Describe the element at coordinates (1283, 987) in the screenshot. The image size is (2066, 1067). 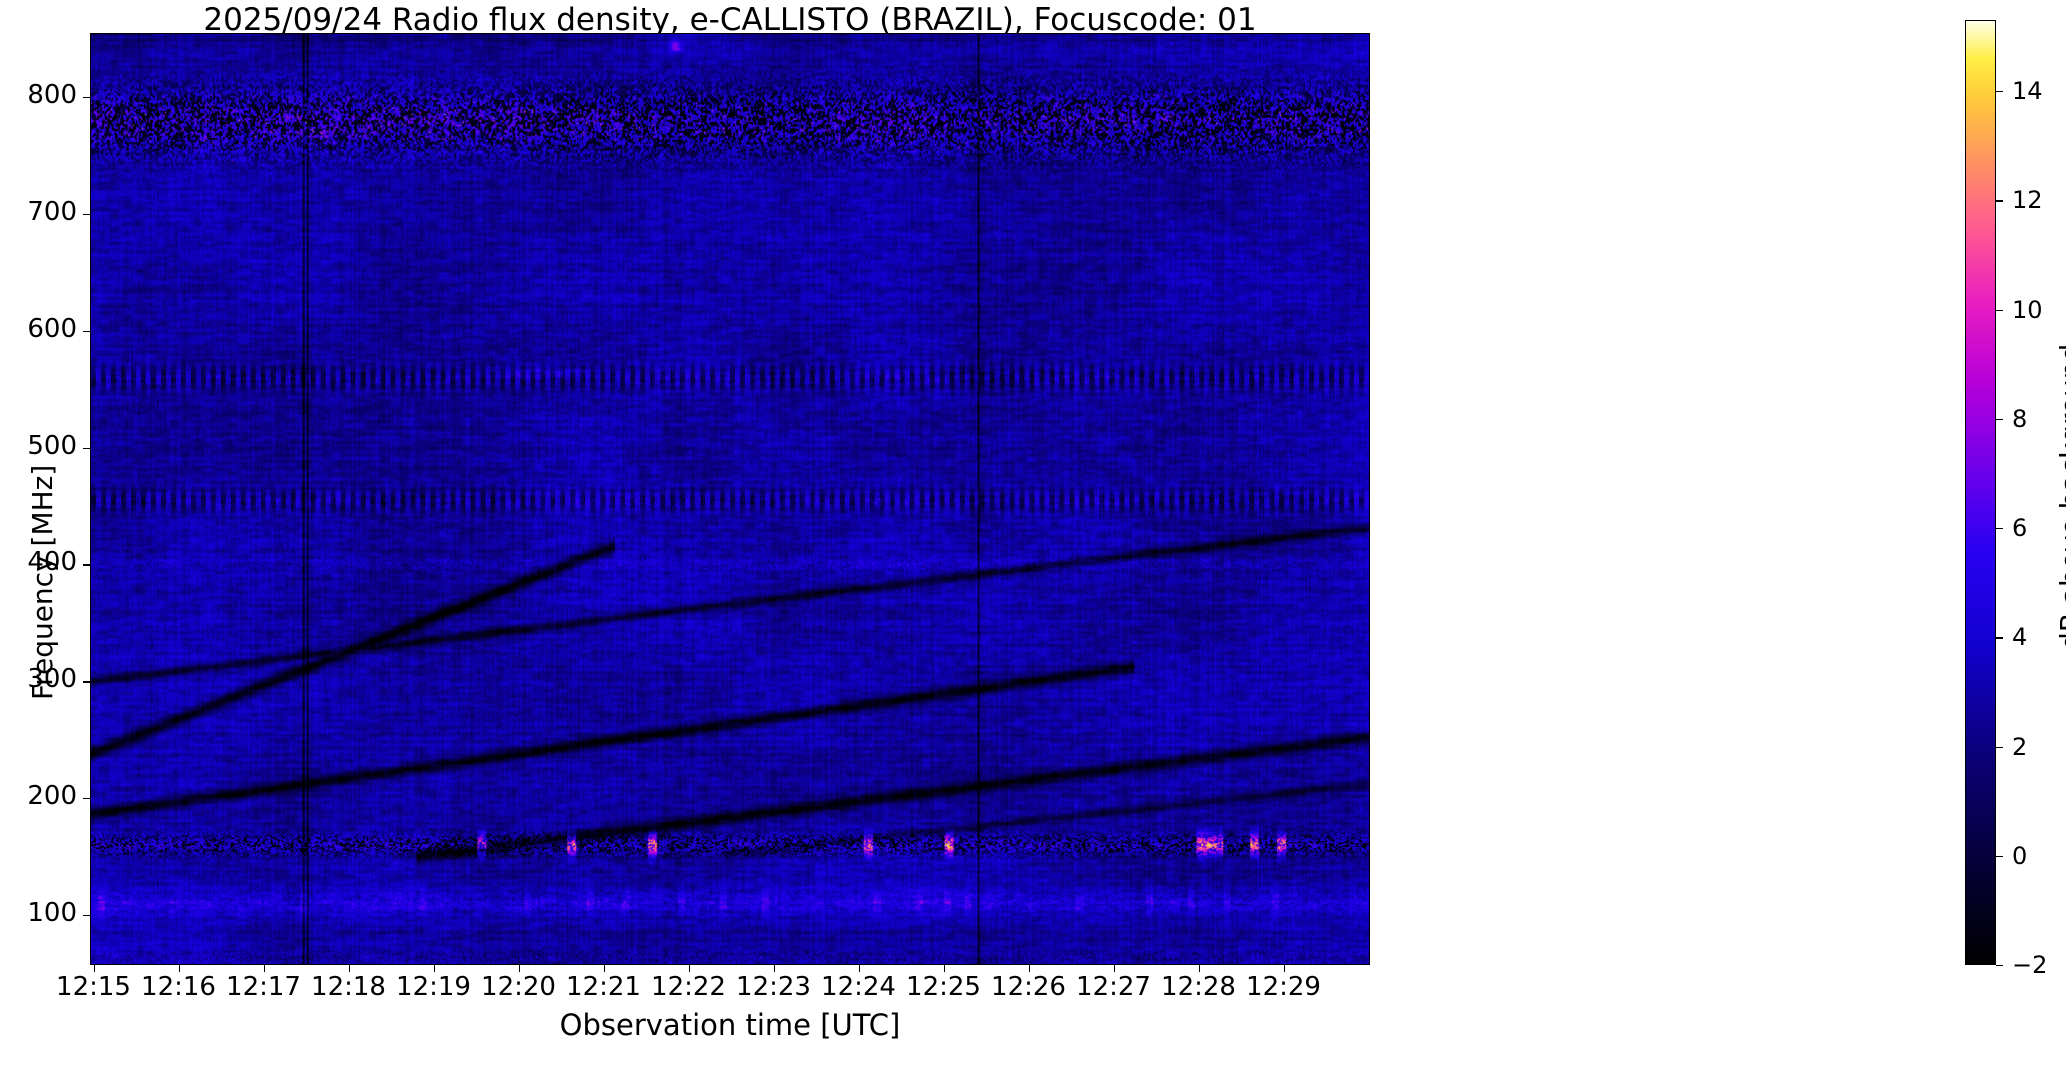
I see `x-tick-label: 12:29` at that location.